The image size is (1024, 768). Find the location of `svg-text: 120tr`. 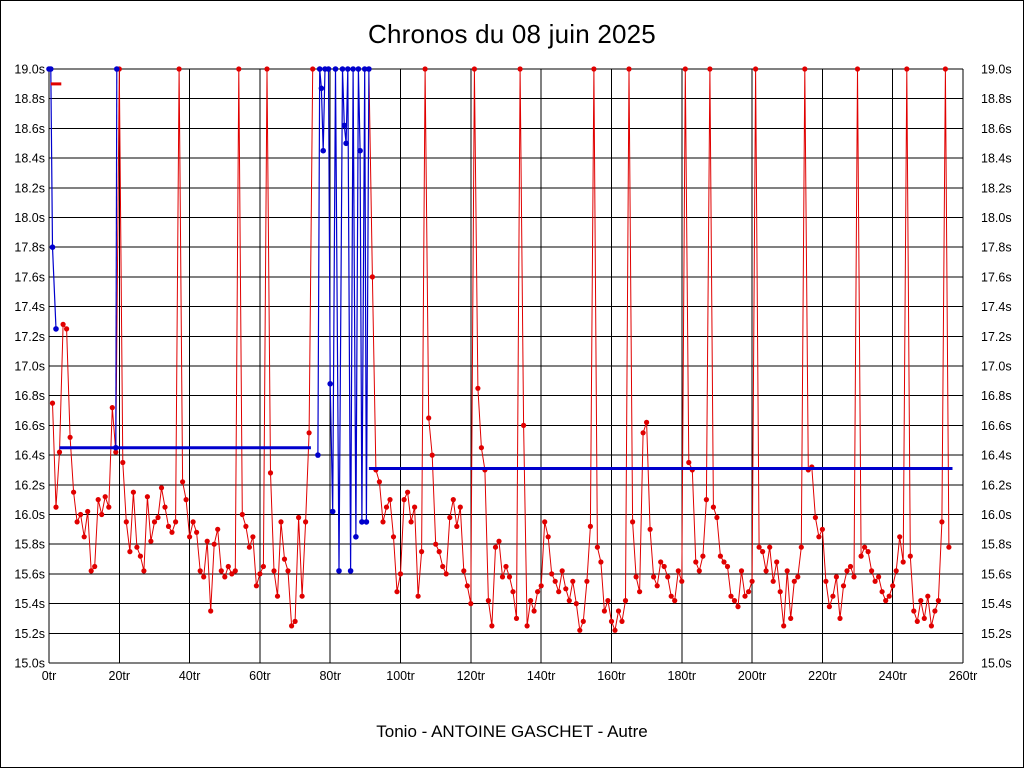

svg-text: 120tr is located at coordinates (471, 676).